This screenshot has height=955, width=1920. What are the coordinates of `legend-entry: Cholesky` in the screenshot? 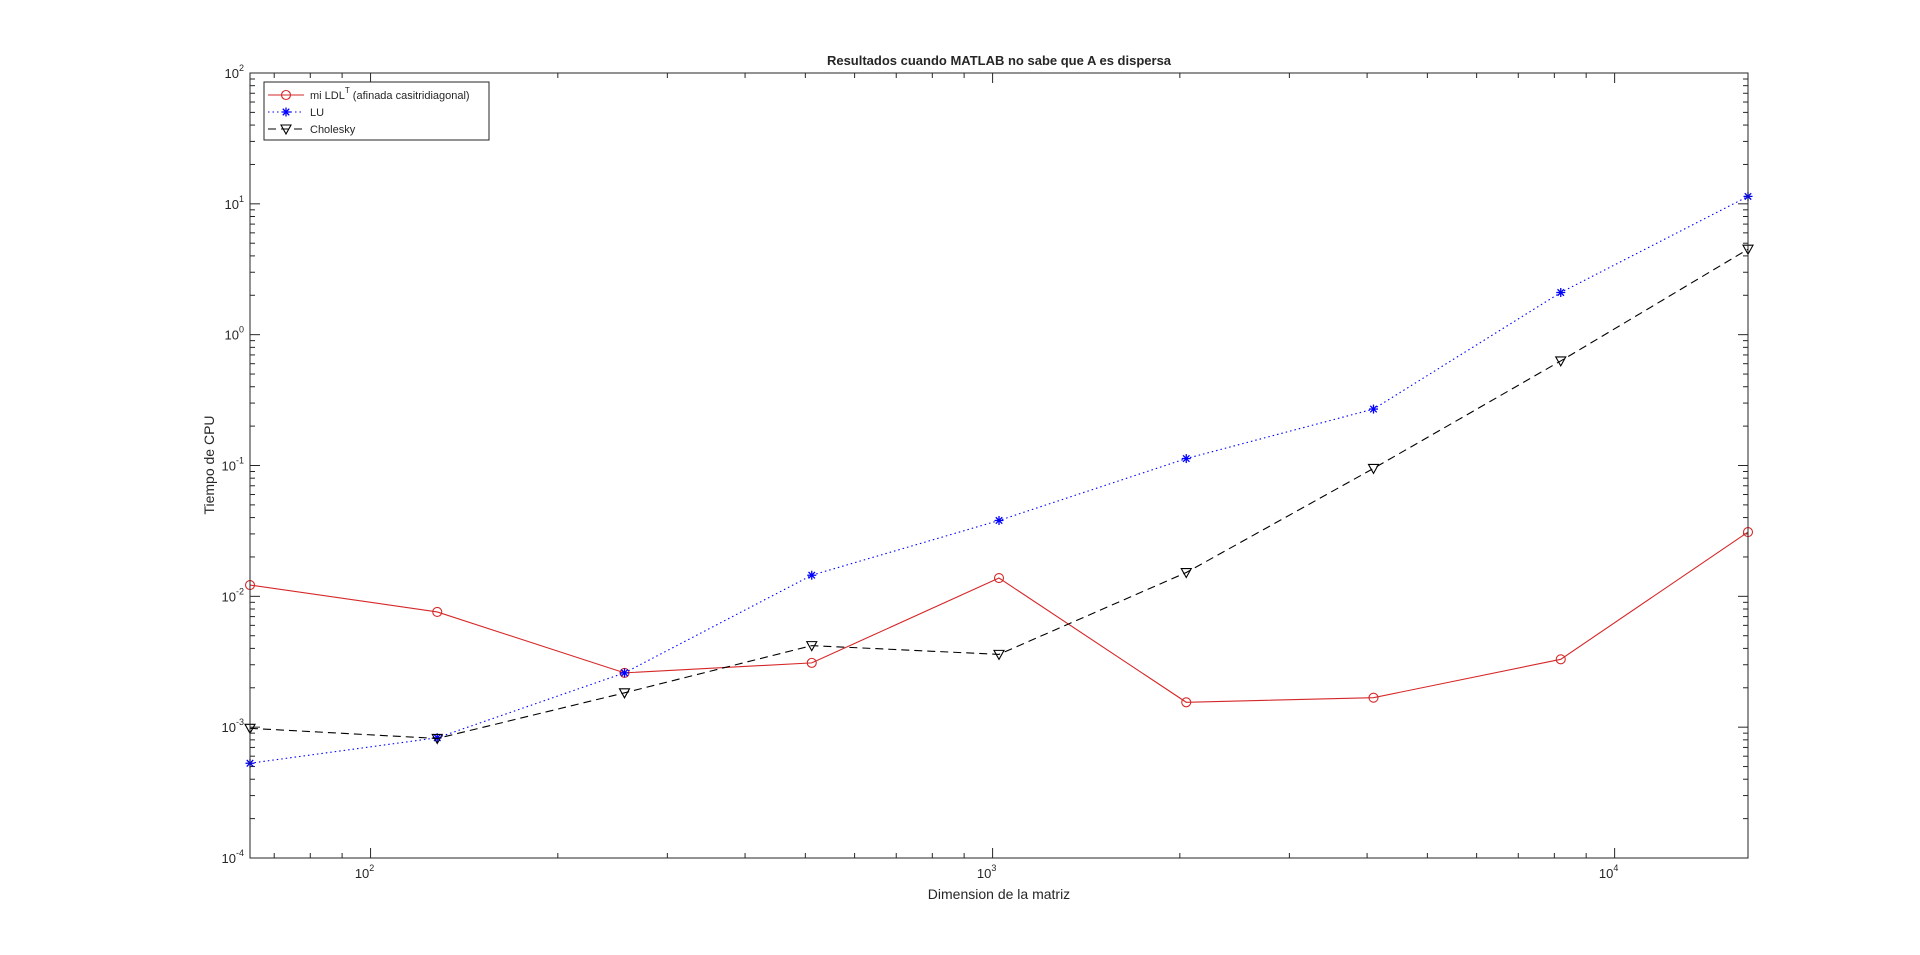 It's located at (312, 130).